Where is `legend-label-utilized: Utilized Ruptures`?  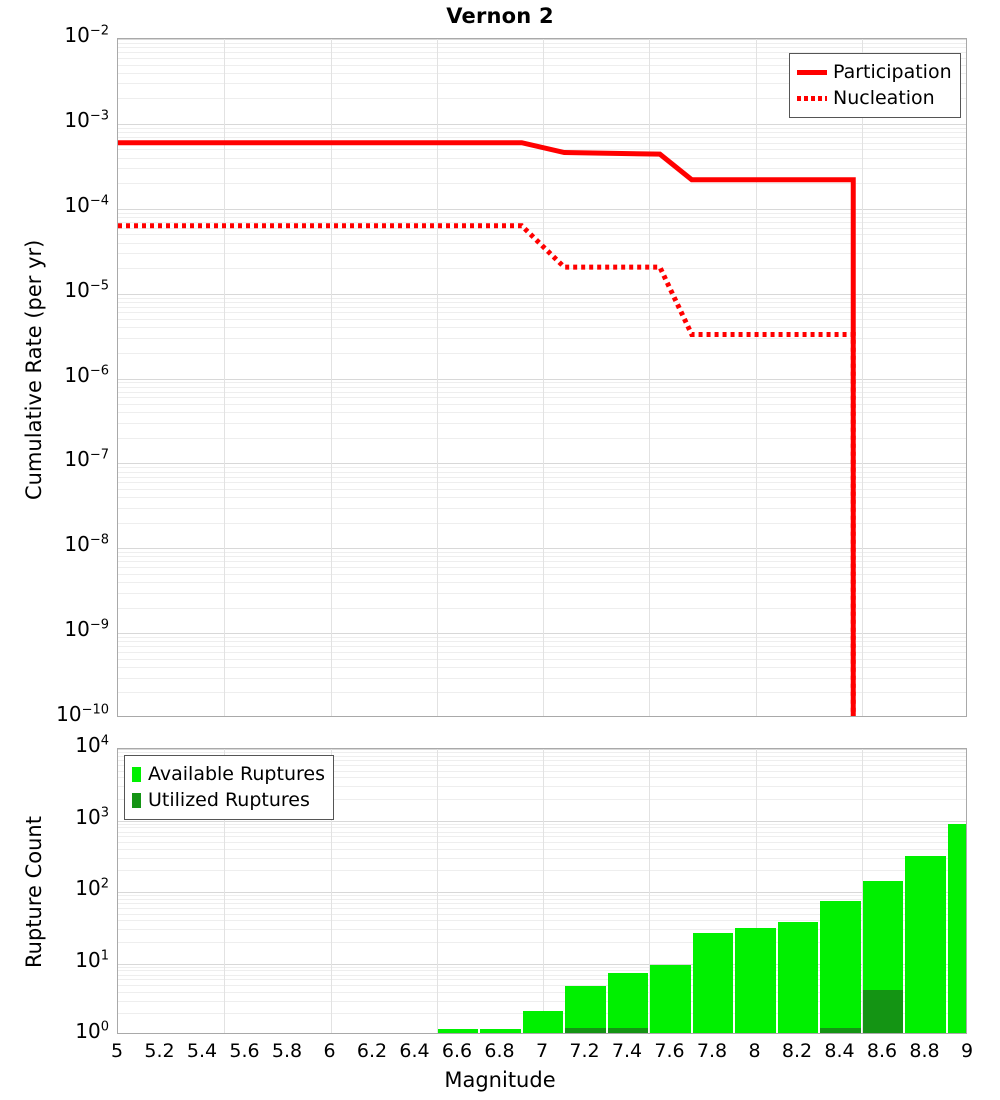
legend-label-utilized: Utilized Ruptures is located at coordinates (229, 799).